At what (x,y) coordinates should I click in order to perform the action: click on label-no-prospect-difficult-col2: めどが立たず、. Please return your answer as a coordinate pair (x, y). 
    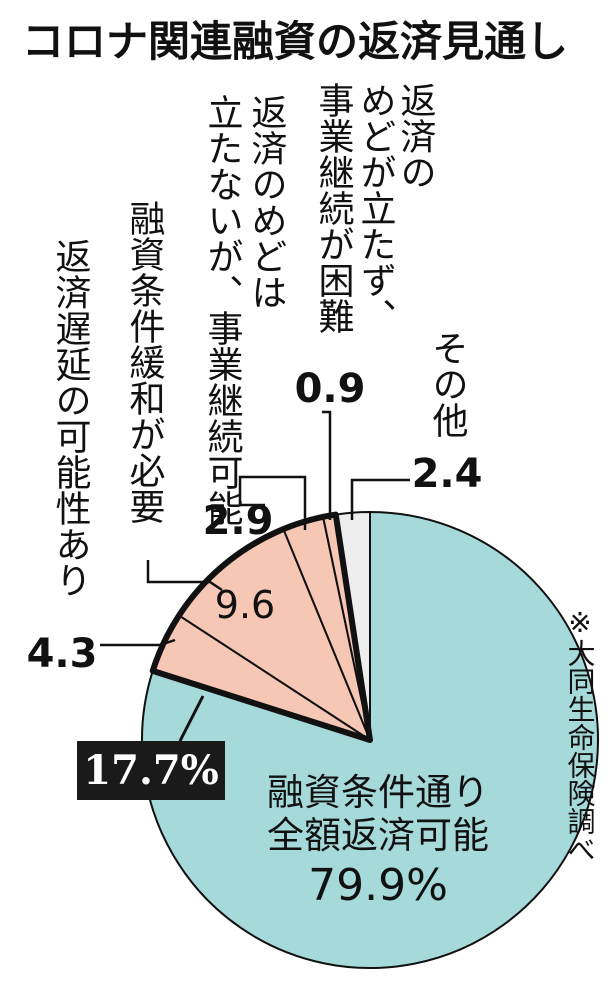
    Looking at the image, I should click on (375, 208).